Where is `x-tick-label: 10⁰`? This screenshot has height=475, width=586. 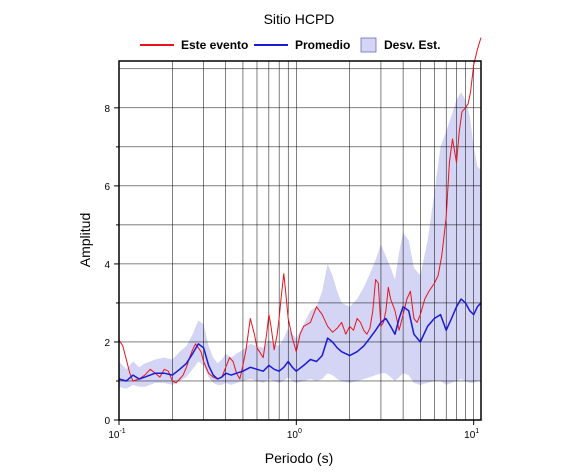 x-tick-label: 10⁰ is located at coordinates (294, 434).